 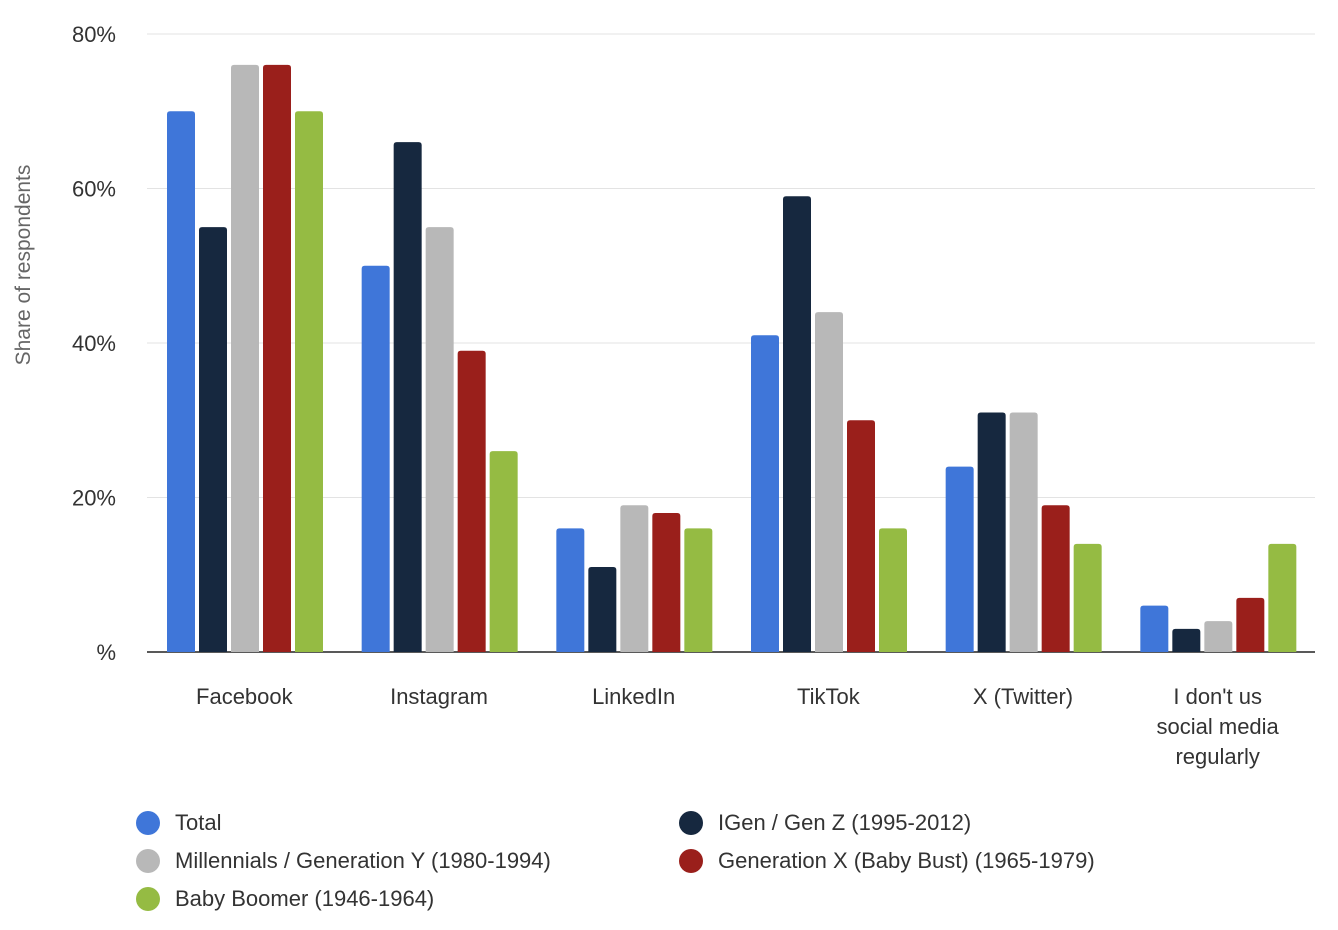 What do you see at coordinates (94, 34) in the screenshot?
I see `y-tick-label: 80%` at bounding box center [94, 34].